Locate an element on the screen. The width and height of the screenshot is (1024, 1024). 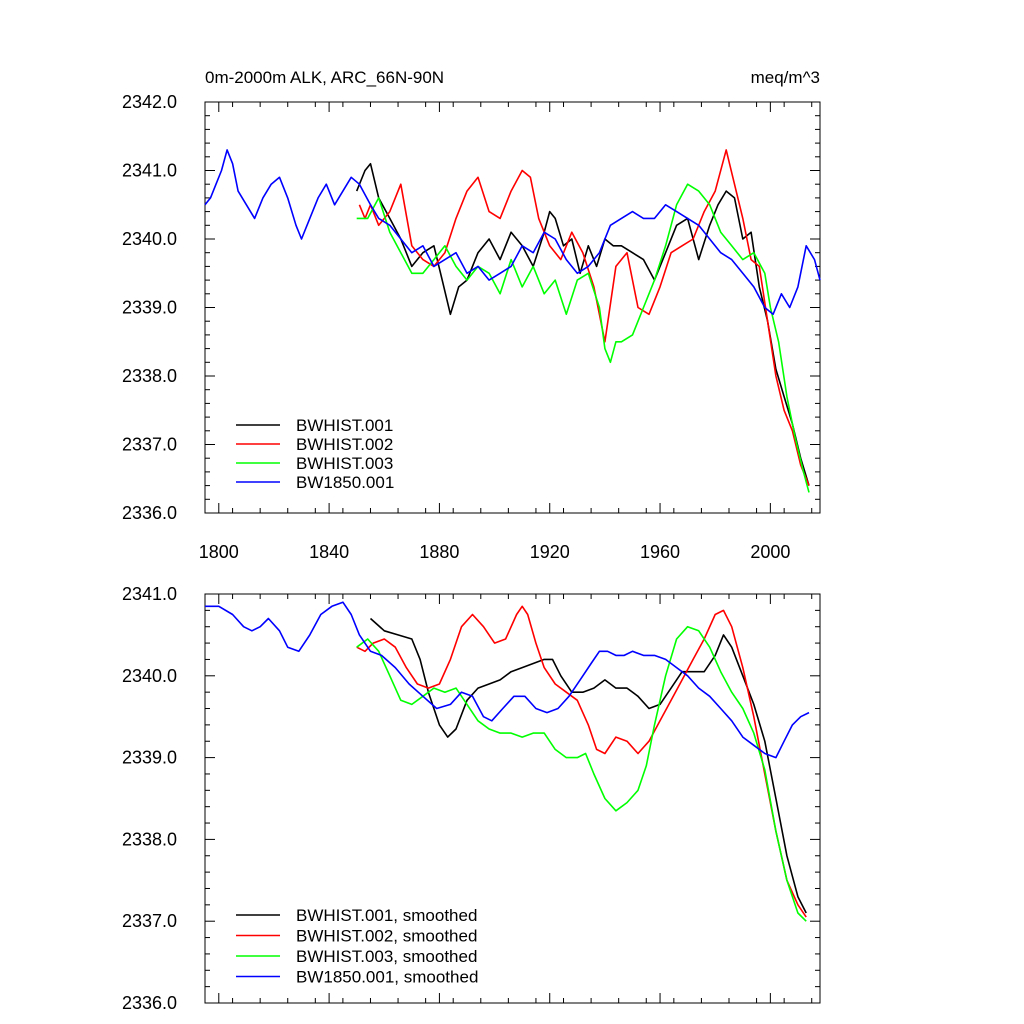
x-tick-label: 1920 is located at coordinates (550, 552).